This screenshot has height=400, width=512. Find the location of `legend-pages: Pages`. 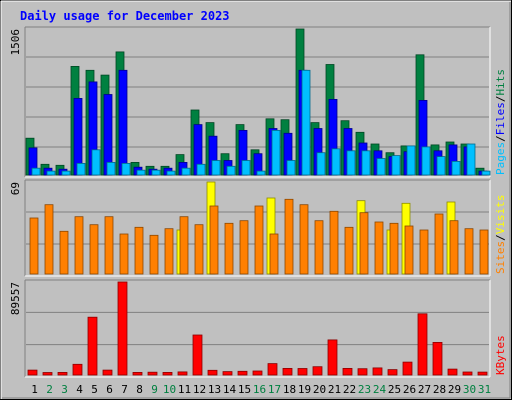

legend-pages: Pages is located at coordinates (500, 158).